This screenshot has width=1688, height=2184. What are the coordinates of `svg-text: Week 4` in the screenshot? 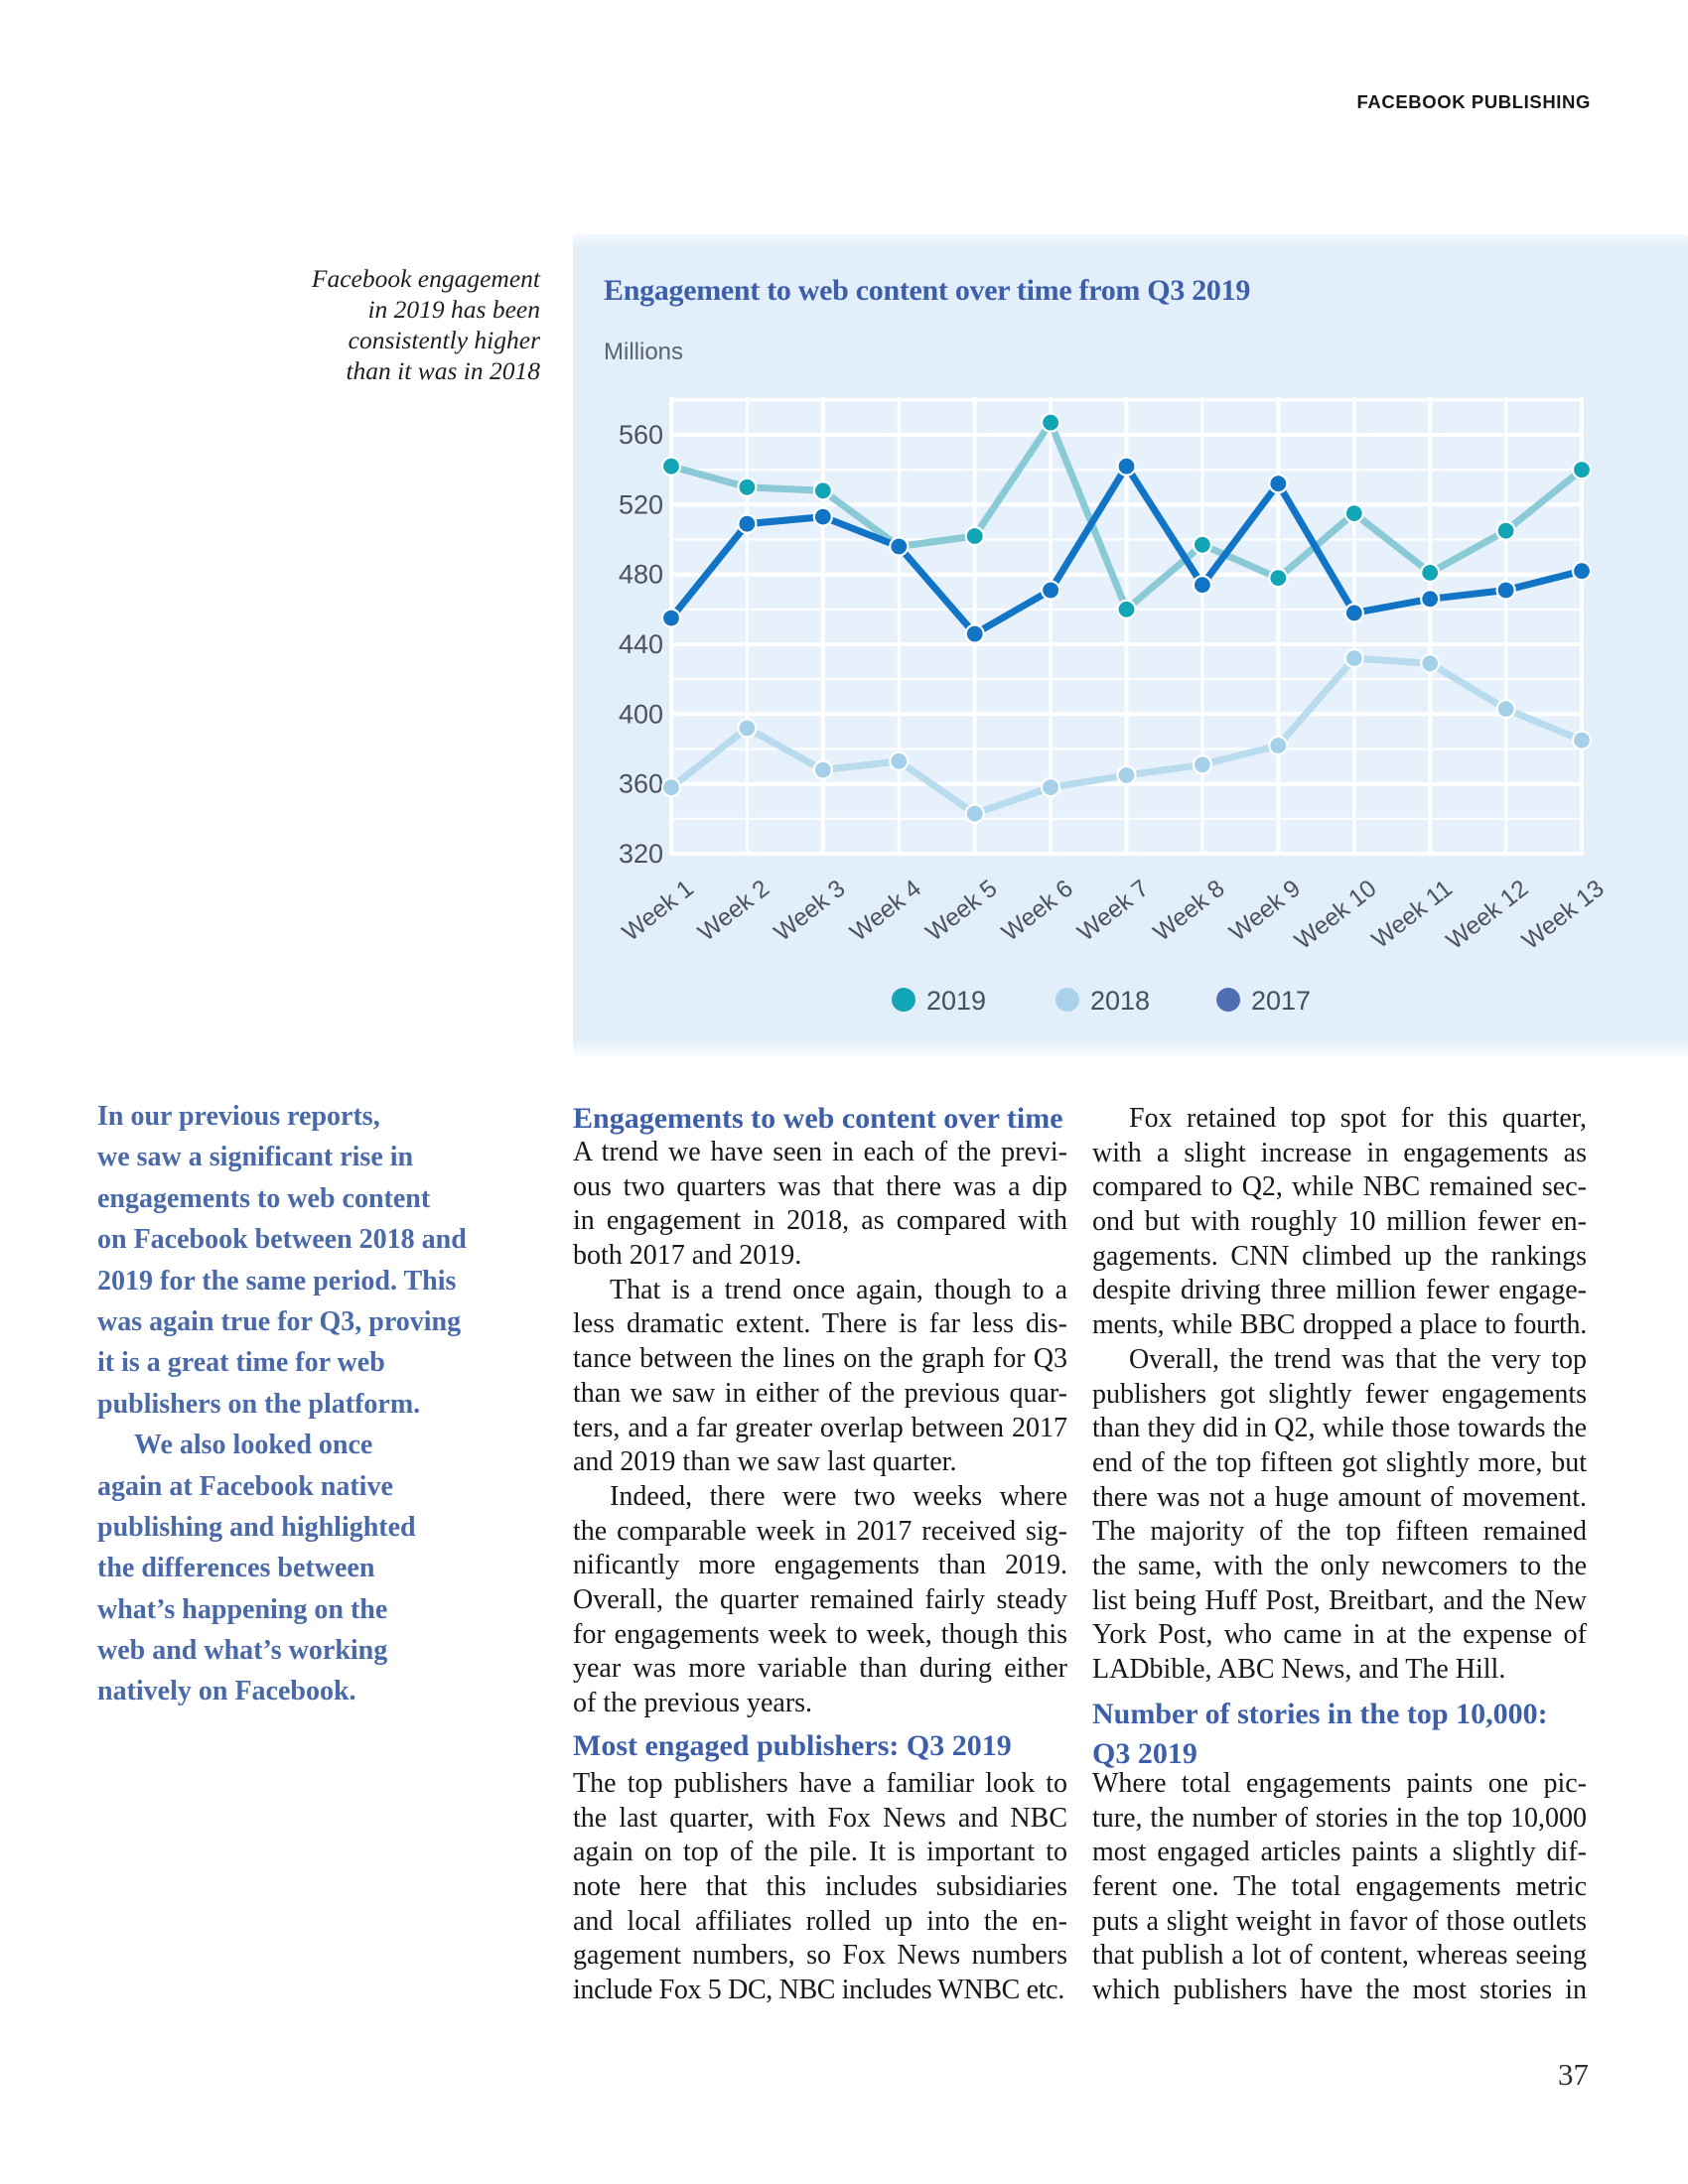 It's located at (885, 910).